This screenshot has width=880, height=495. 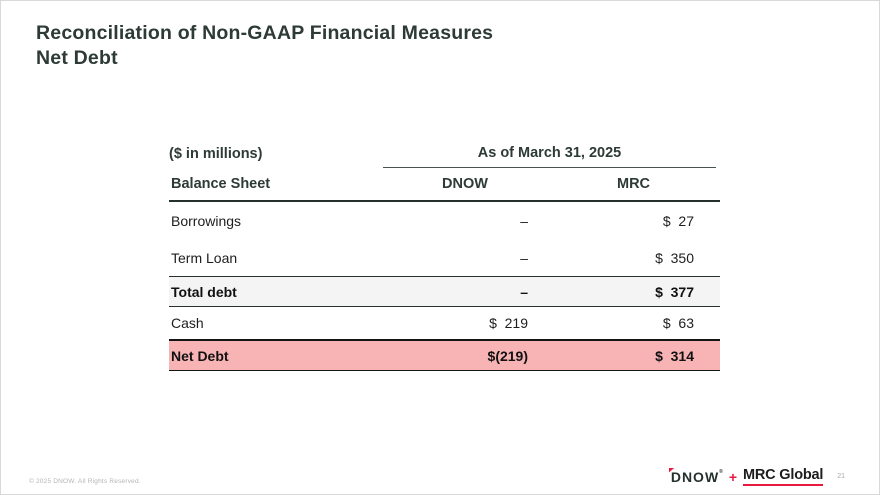 What do you see at coordinates (674, 257) in the screenshot?
I see `mrc-value: $ 350` at bounding box center [674, 257].